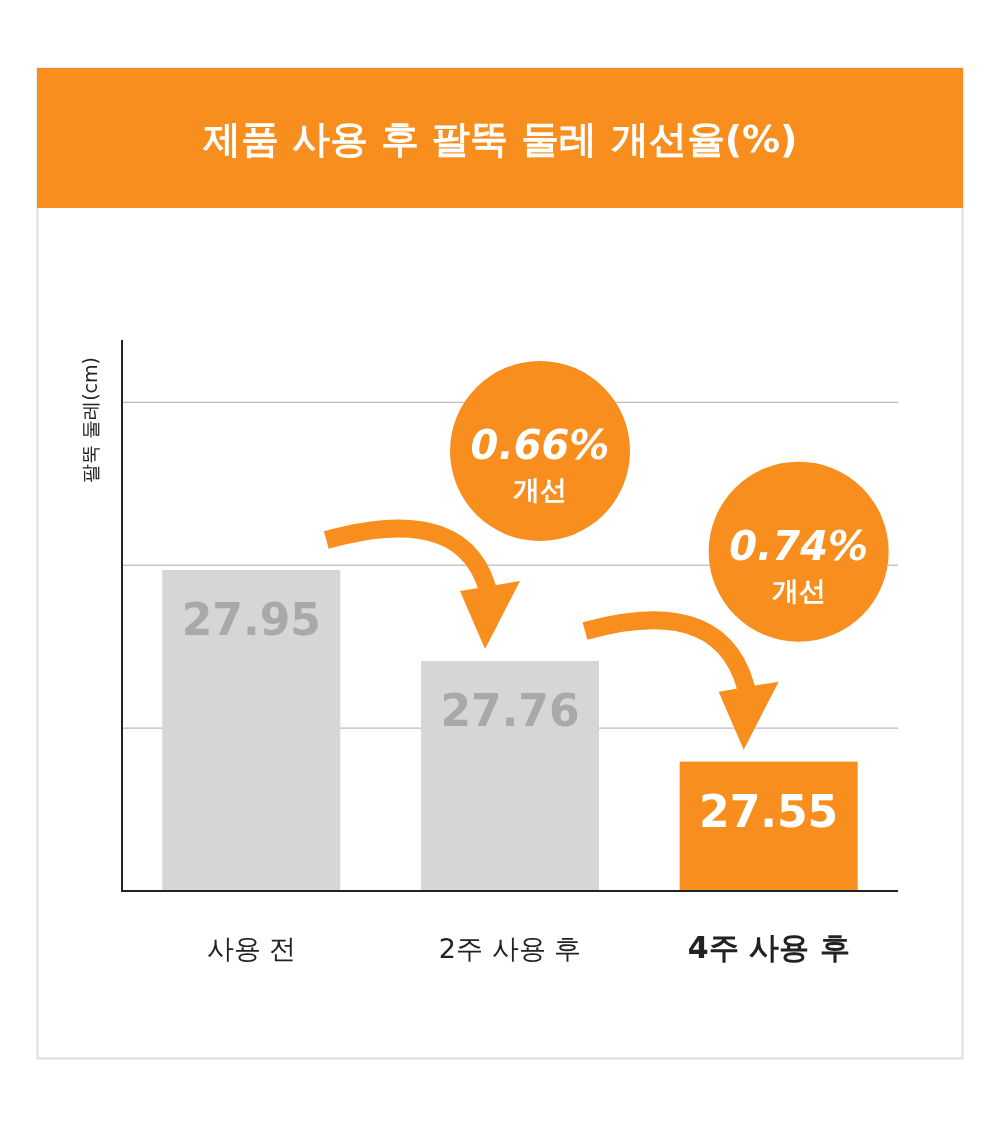 The height and width of the screenshot is (1139, 1000). I want to click on chart-title: 제품 사용 후 팔뚝 둘레 개선율(%), so click(499, 139).